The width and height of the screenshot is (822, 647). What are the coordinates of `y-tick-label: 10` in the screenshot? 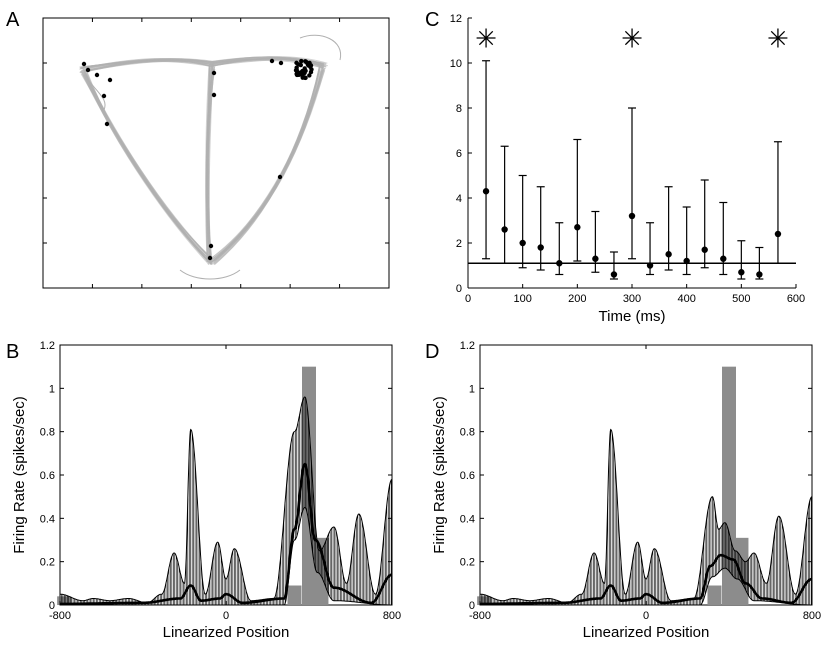 It's located at (456, 64).